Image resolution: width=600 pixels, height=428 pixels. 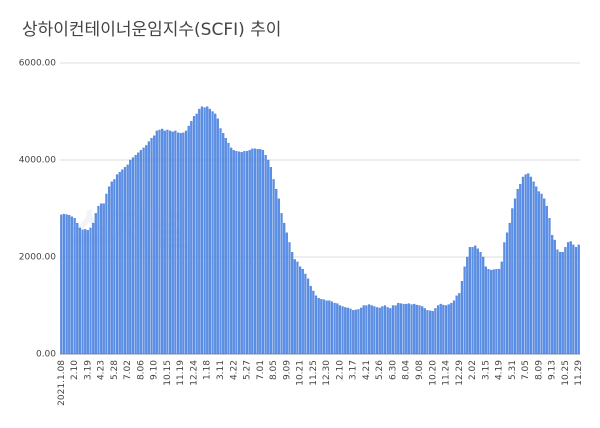 What do you see at coordinates (151, 30) in the screenshot?
I see `chart-title: 상하이컨테이너운임지수(SCFI) 추이` at bounding box center [151, 30].